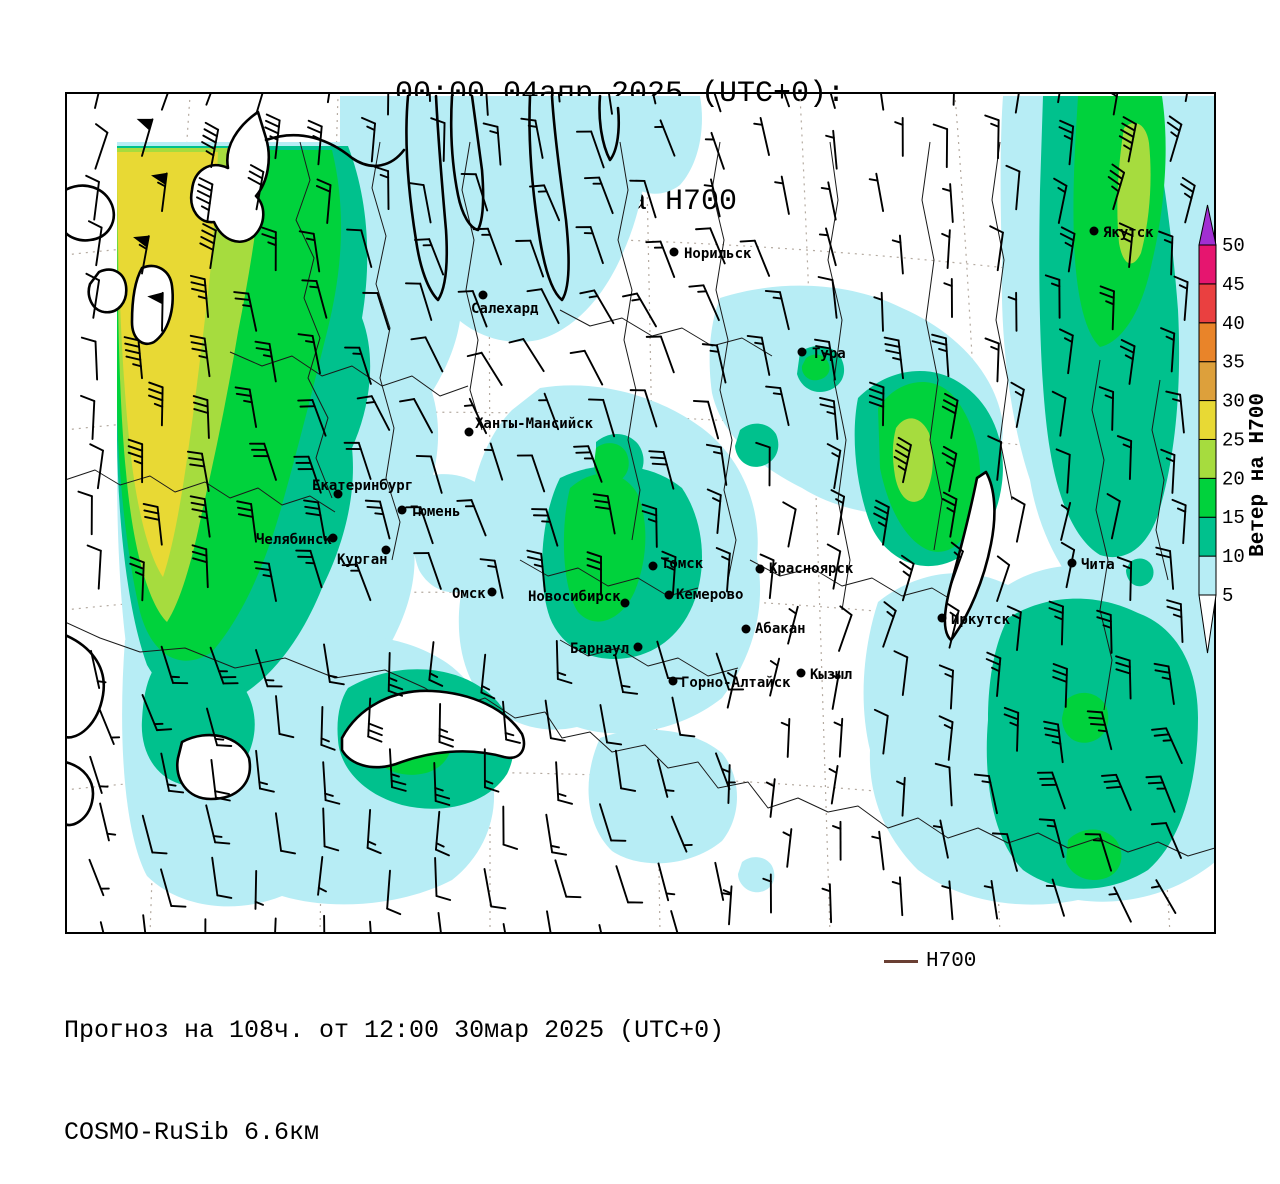 The height and width of the screenshot is (1184, 1280). I want to click on colorbar-tick: 20, so click(1233, 479).